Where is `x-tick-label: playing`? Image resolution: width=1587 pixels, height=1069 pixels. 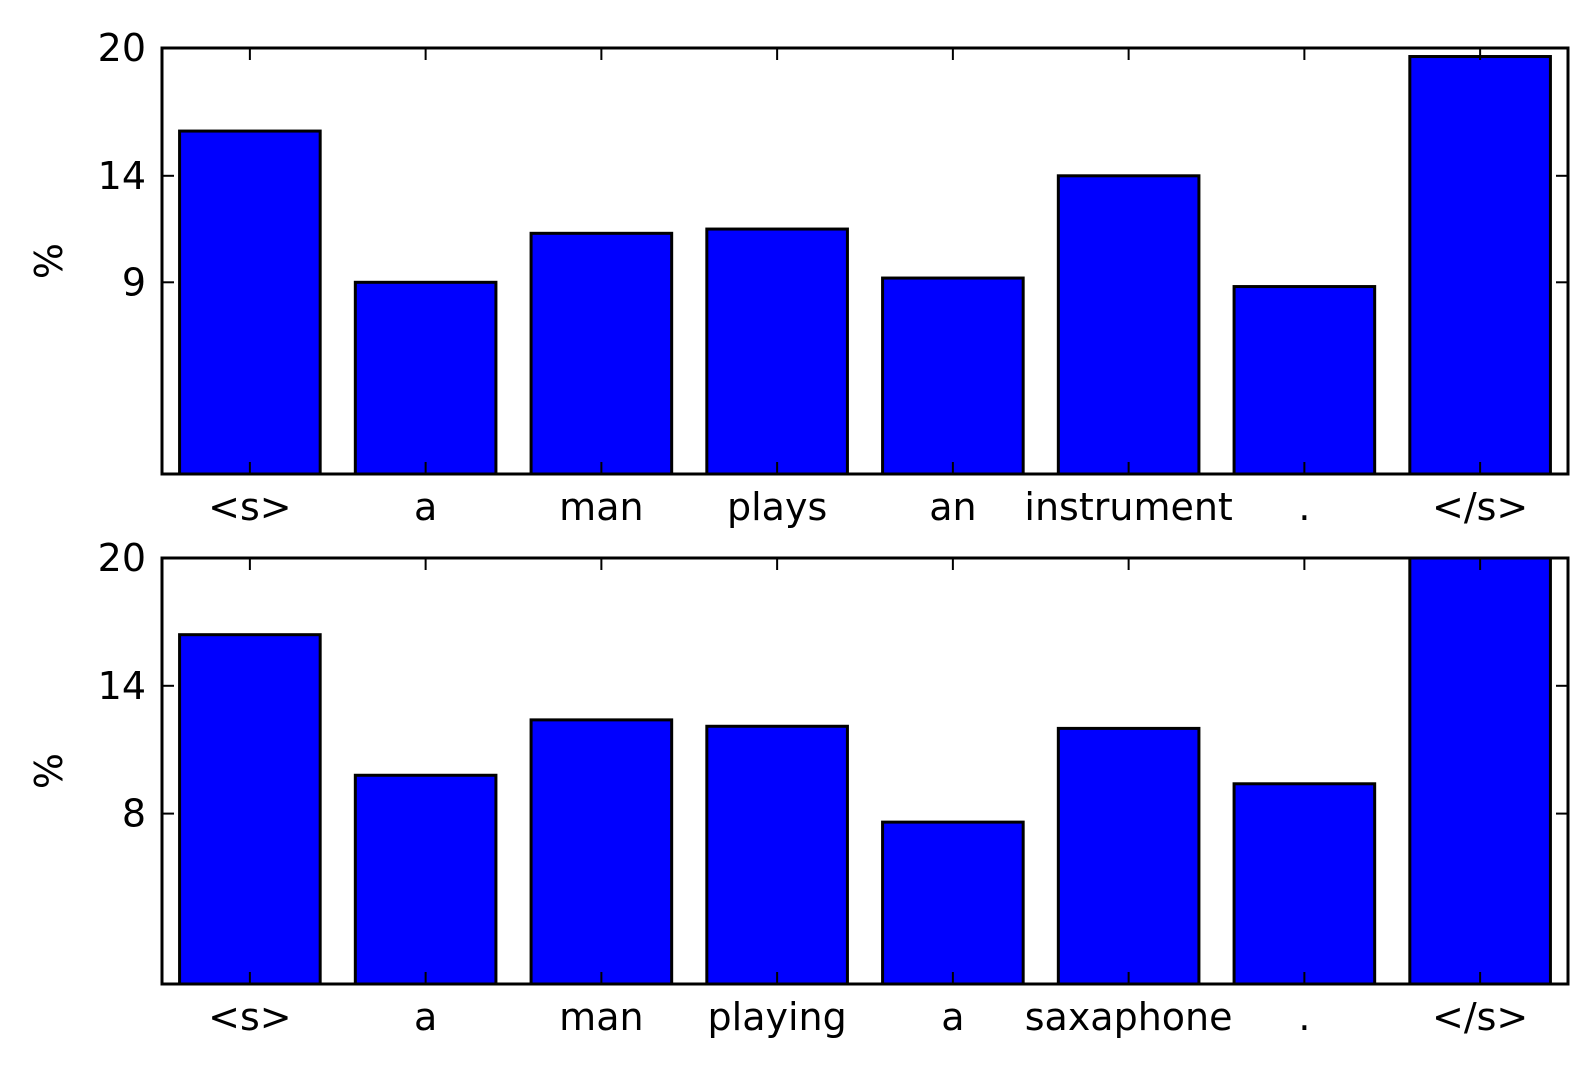
x-tick-label: playing is located at coordinates (777, 1017).